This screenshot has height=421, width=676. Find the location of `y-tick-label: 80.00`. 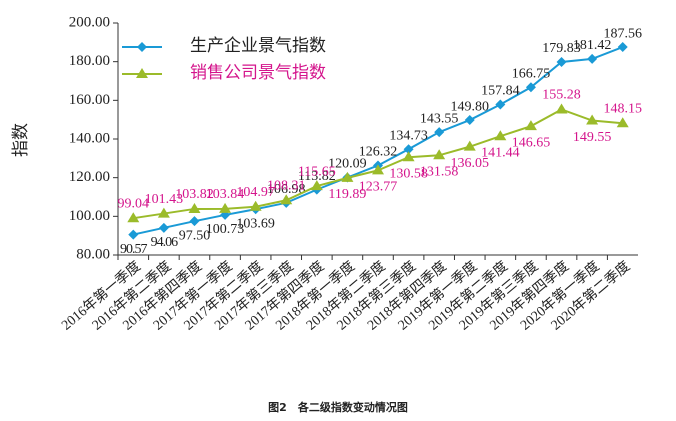

y-tick-label: 80.00 is located at coordinates (93, 254).